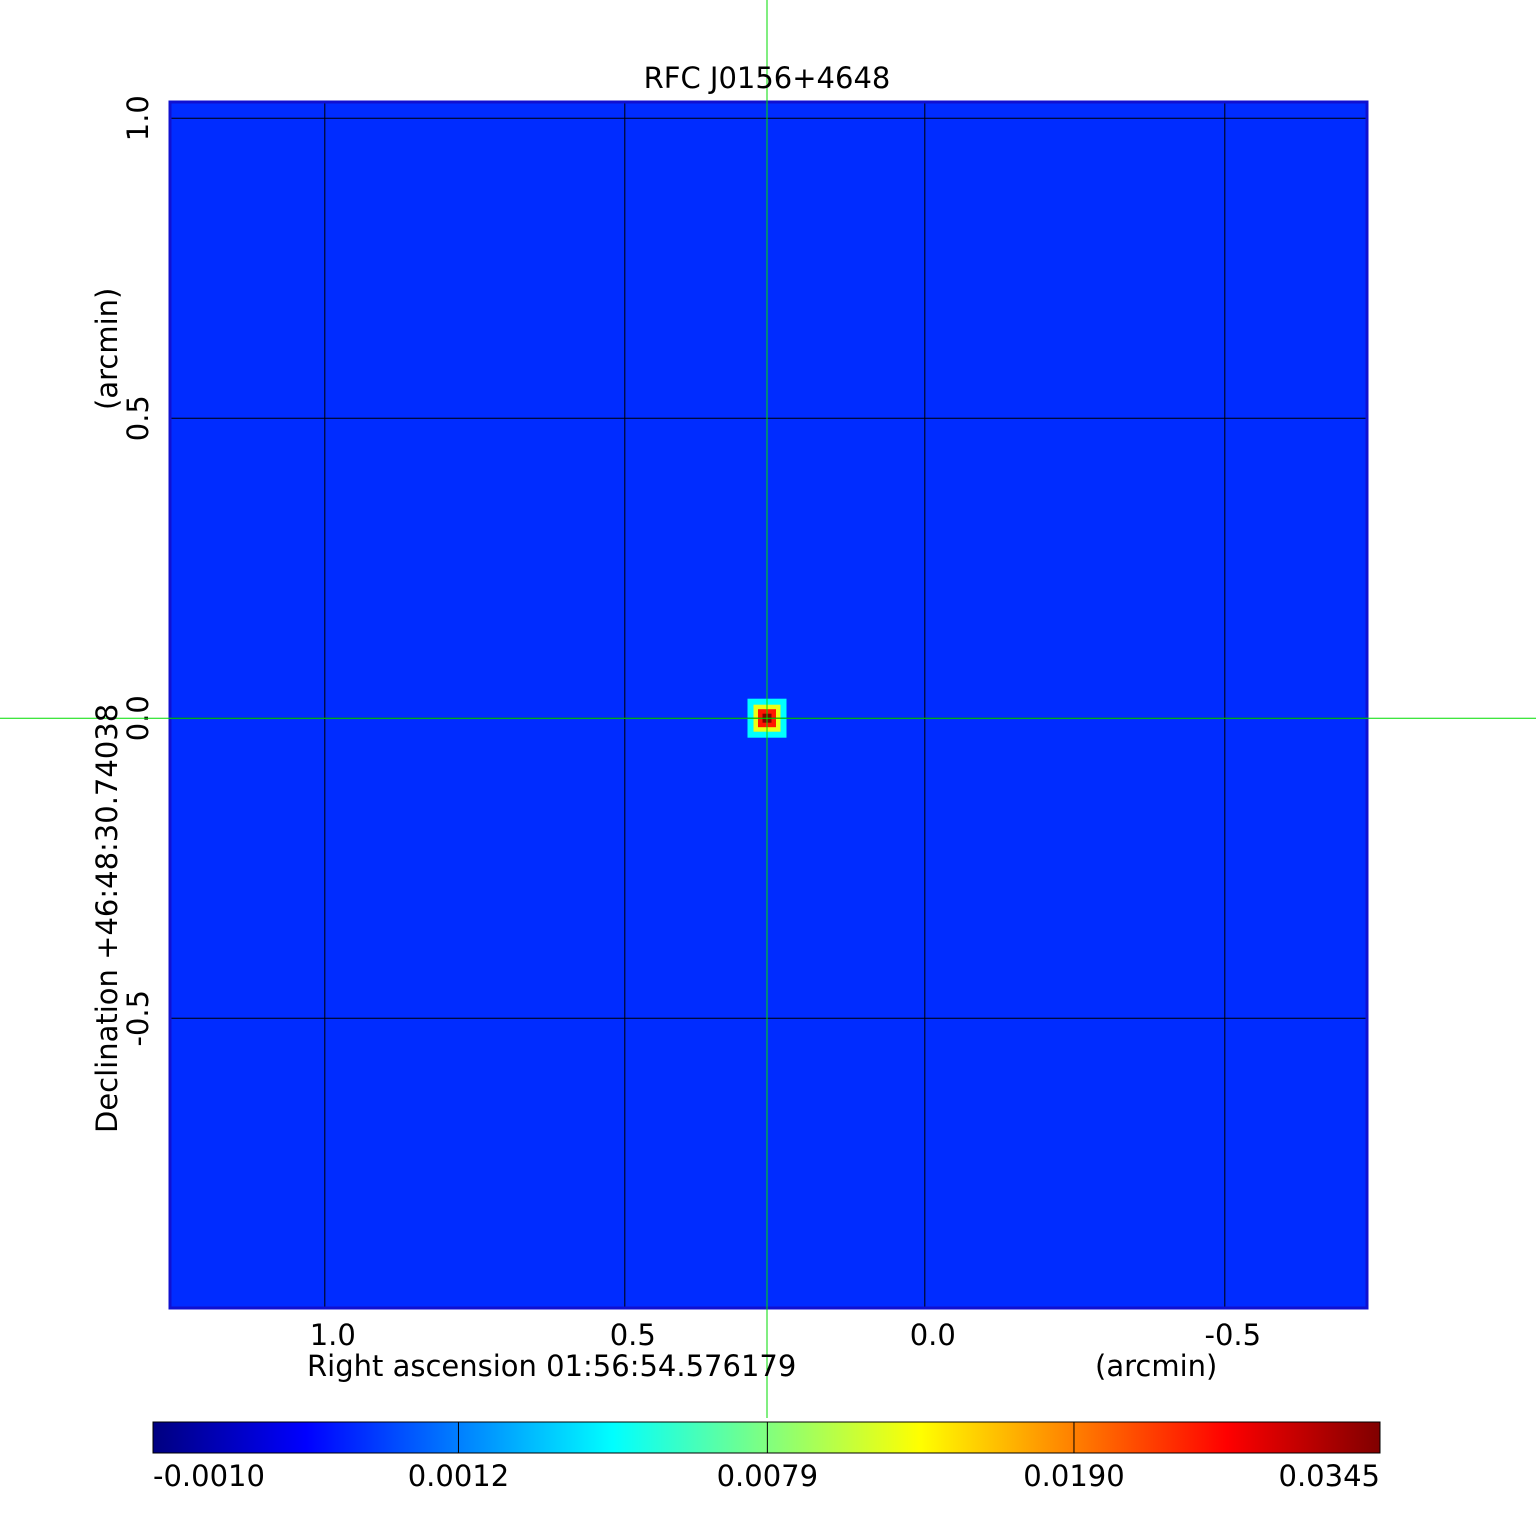 The height and width of the screenshot is (1515, 1536). Describe the element at coordinates (1329, 1476) in the screenshot. I see `colorbar-tick-label: 0.0345` at that location.